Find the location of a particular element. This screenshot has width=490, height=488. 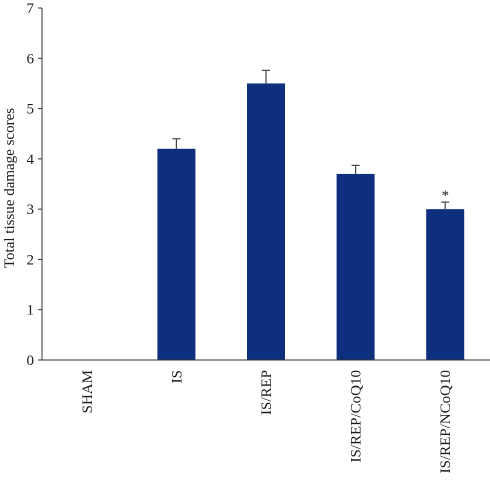

x-tick-label: IS/REP/CoQ10 is located at coordinates (357, 416).